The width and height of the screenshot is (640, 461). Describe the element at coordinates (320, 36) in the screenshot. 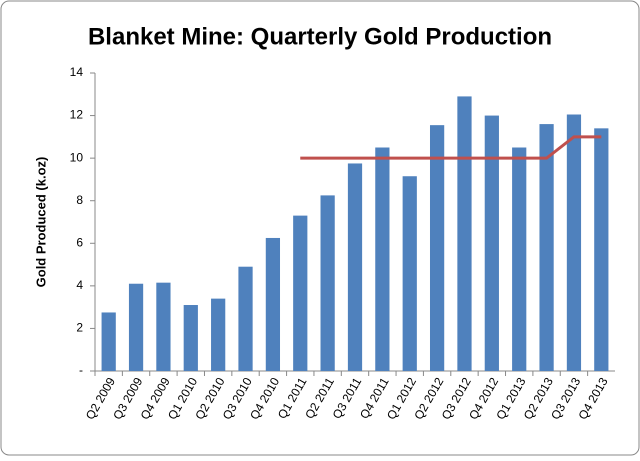

I see `chart-title: Blanket Mine: Quarterly Gold Production` at that location.